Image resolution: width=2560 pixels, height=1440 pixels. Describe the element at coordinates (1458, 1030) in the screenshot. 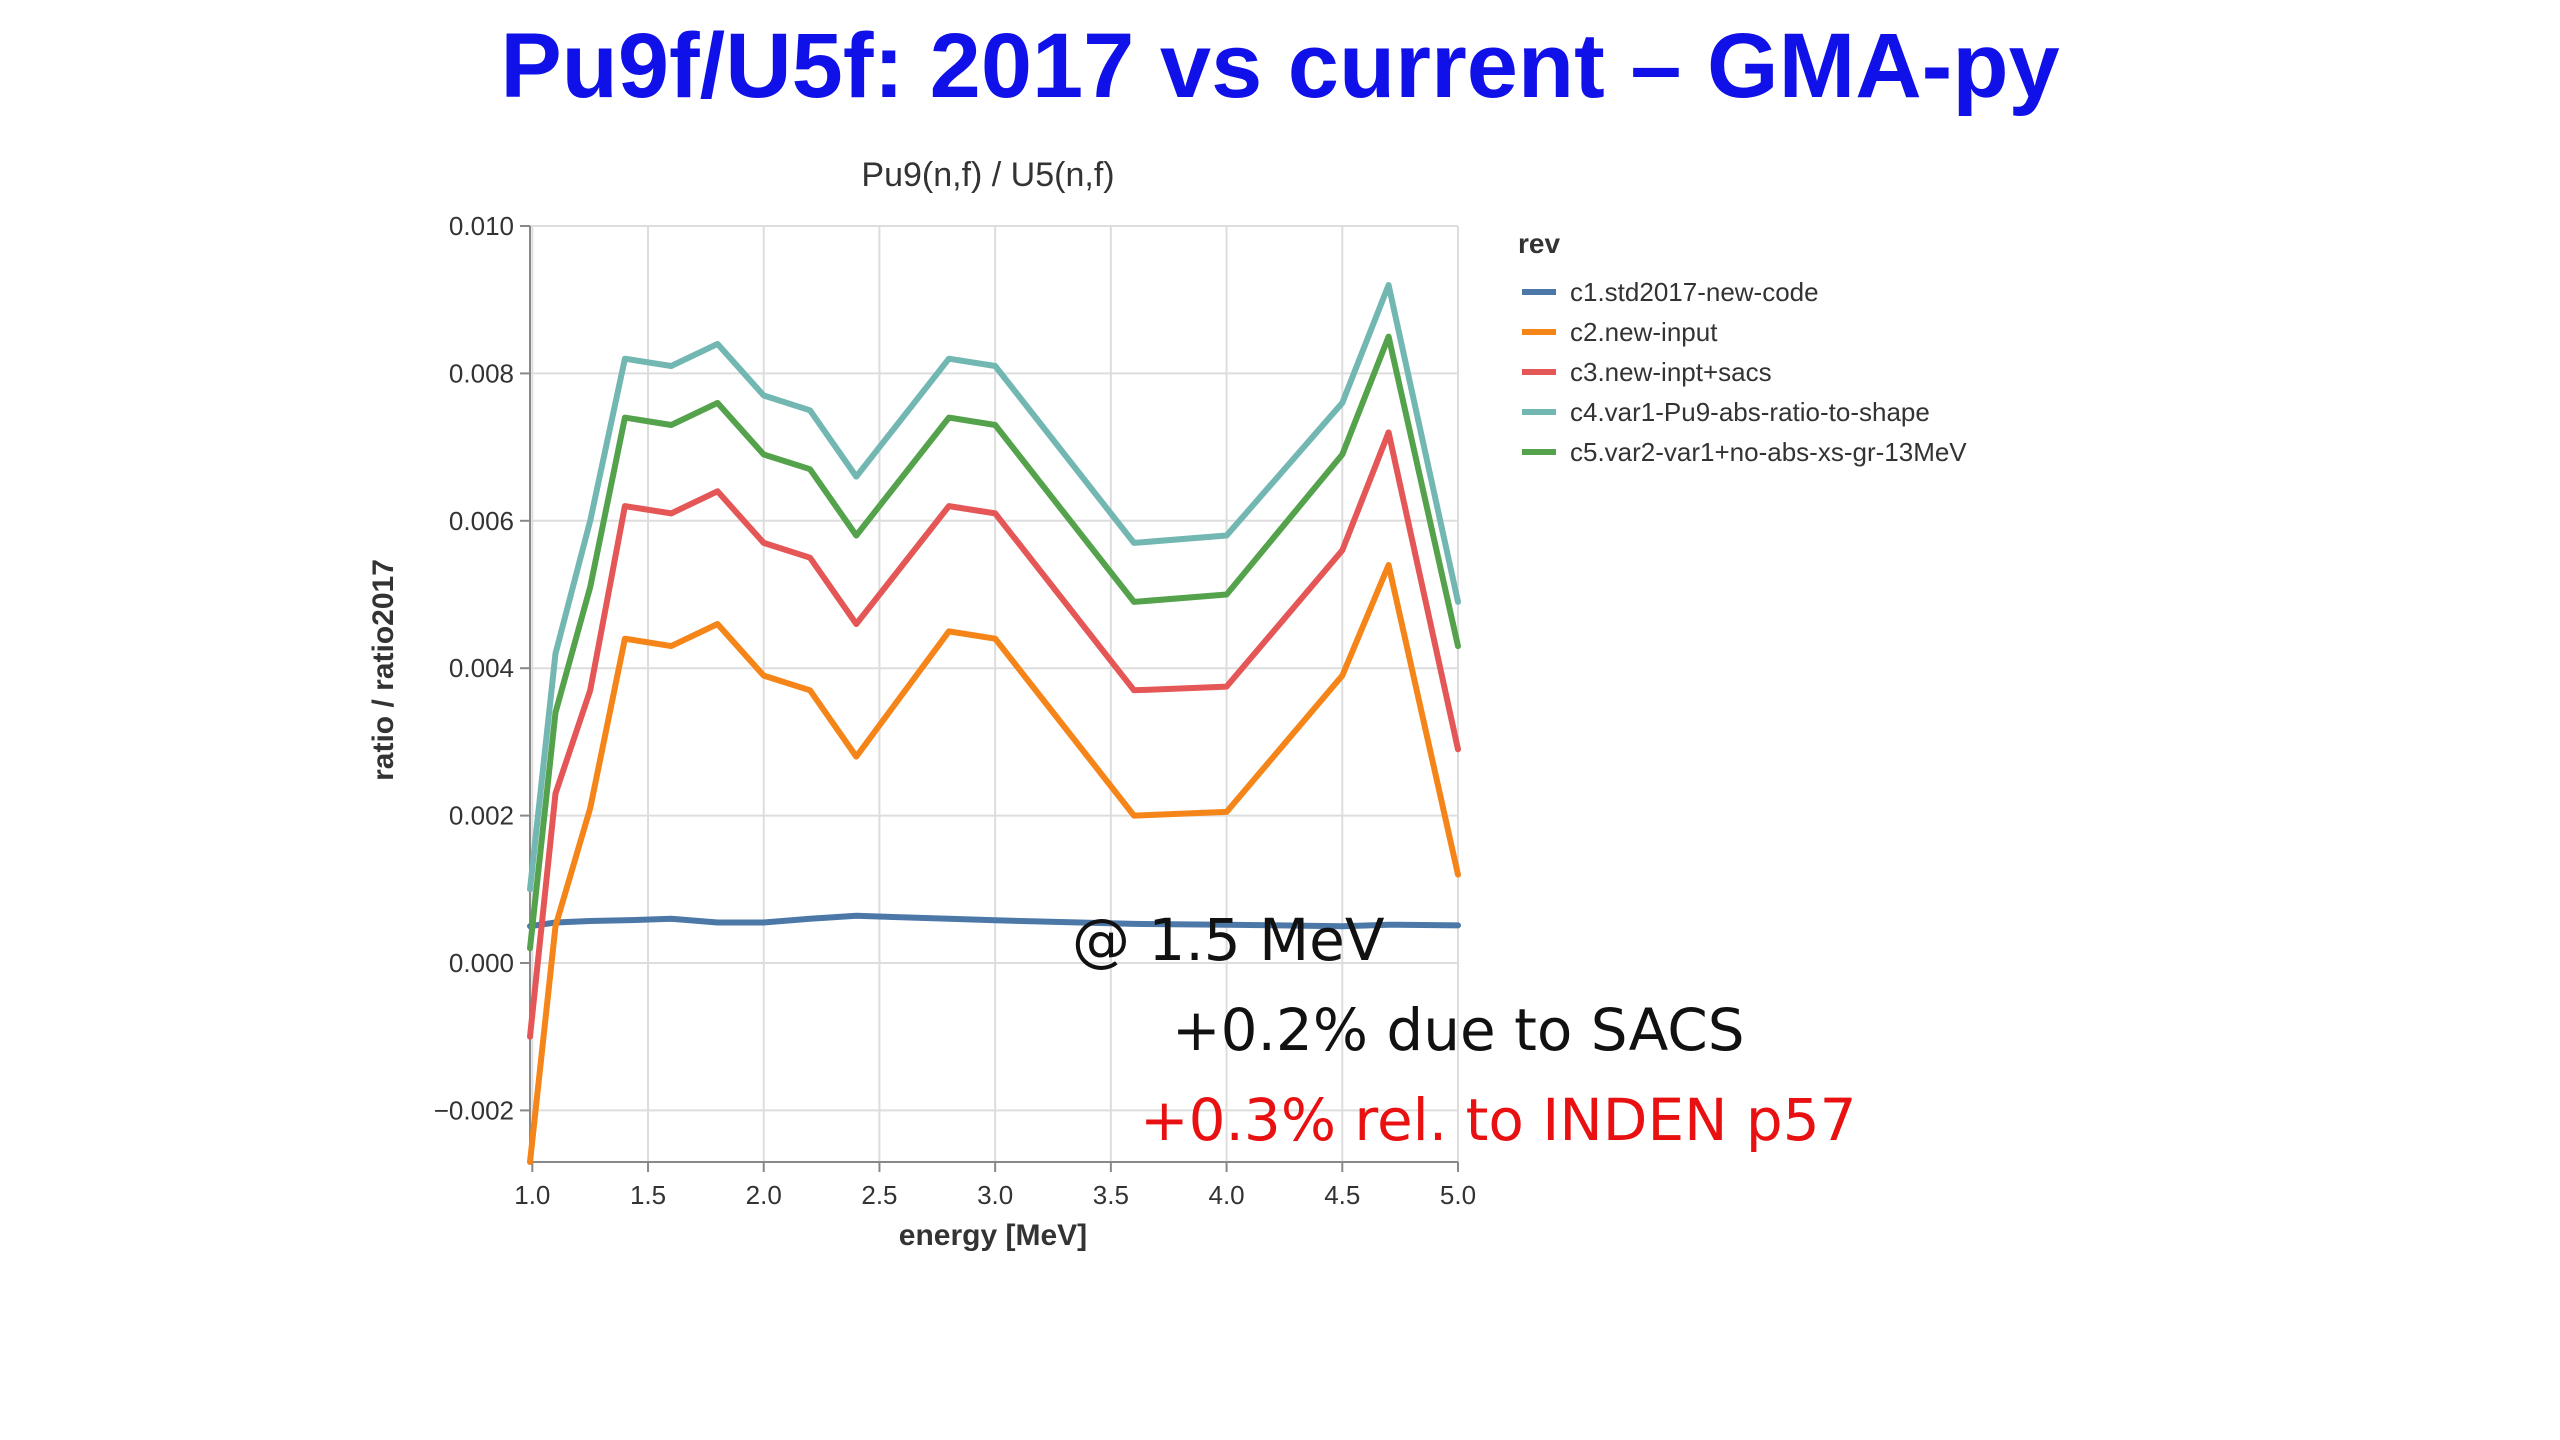

I see `annotation-sacs: +0.2% due to SACS` at that location.